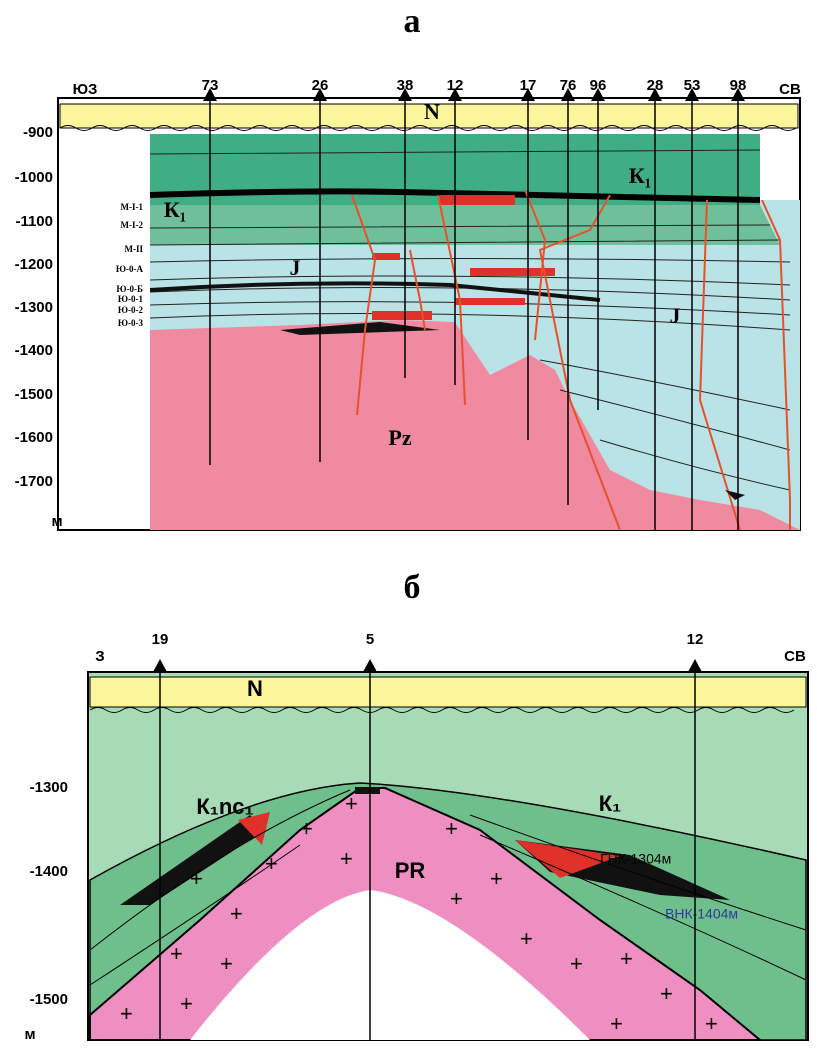 The height and width of the screenshot is (1049, 817). What do you see at coordinates (528, 85) in the screenshot?
I see `well-label: 17` at bounding box center [528, 85].